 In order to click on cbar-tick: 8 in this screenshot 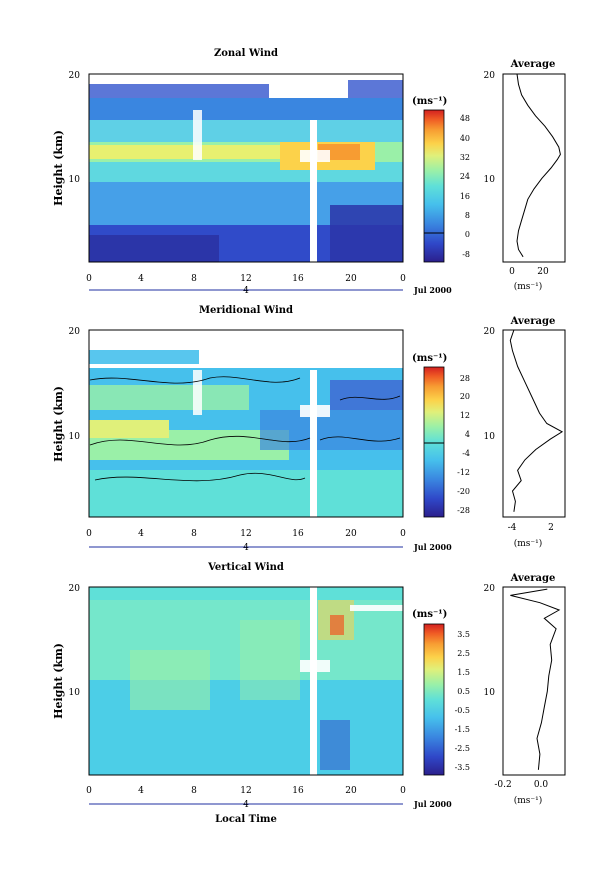, I will do `click(467, 215)`.